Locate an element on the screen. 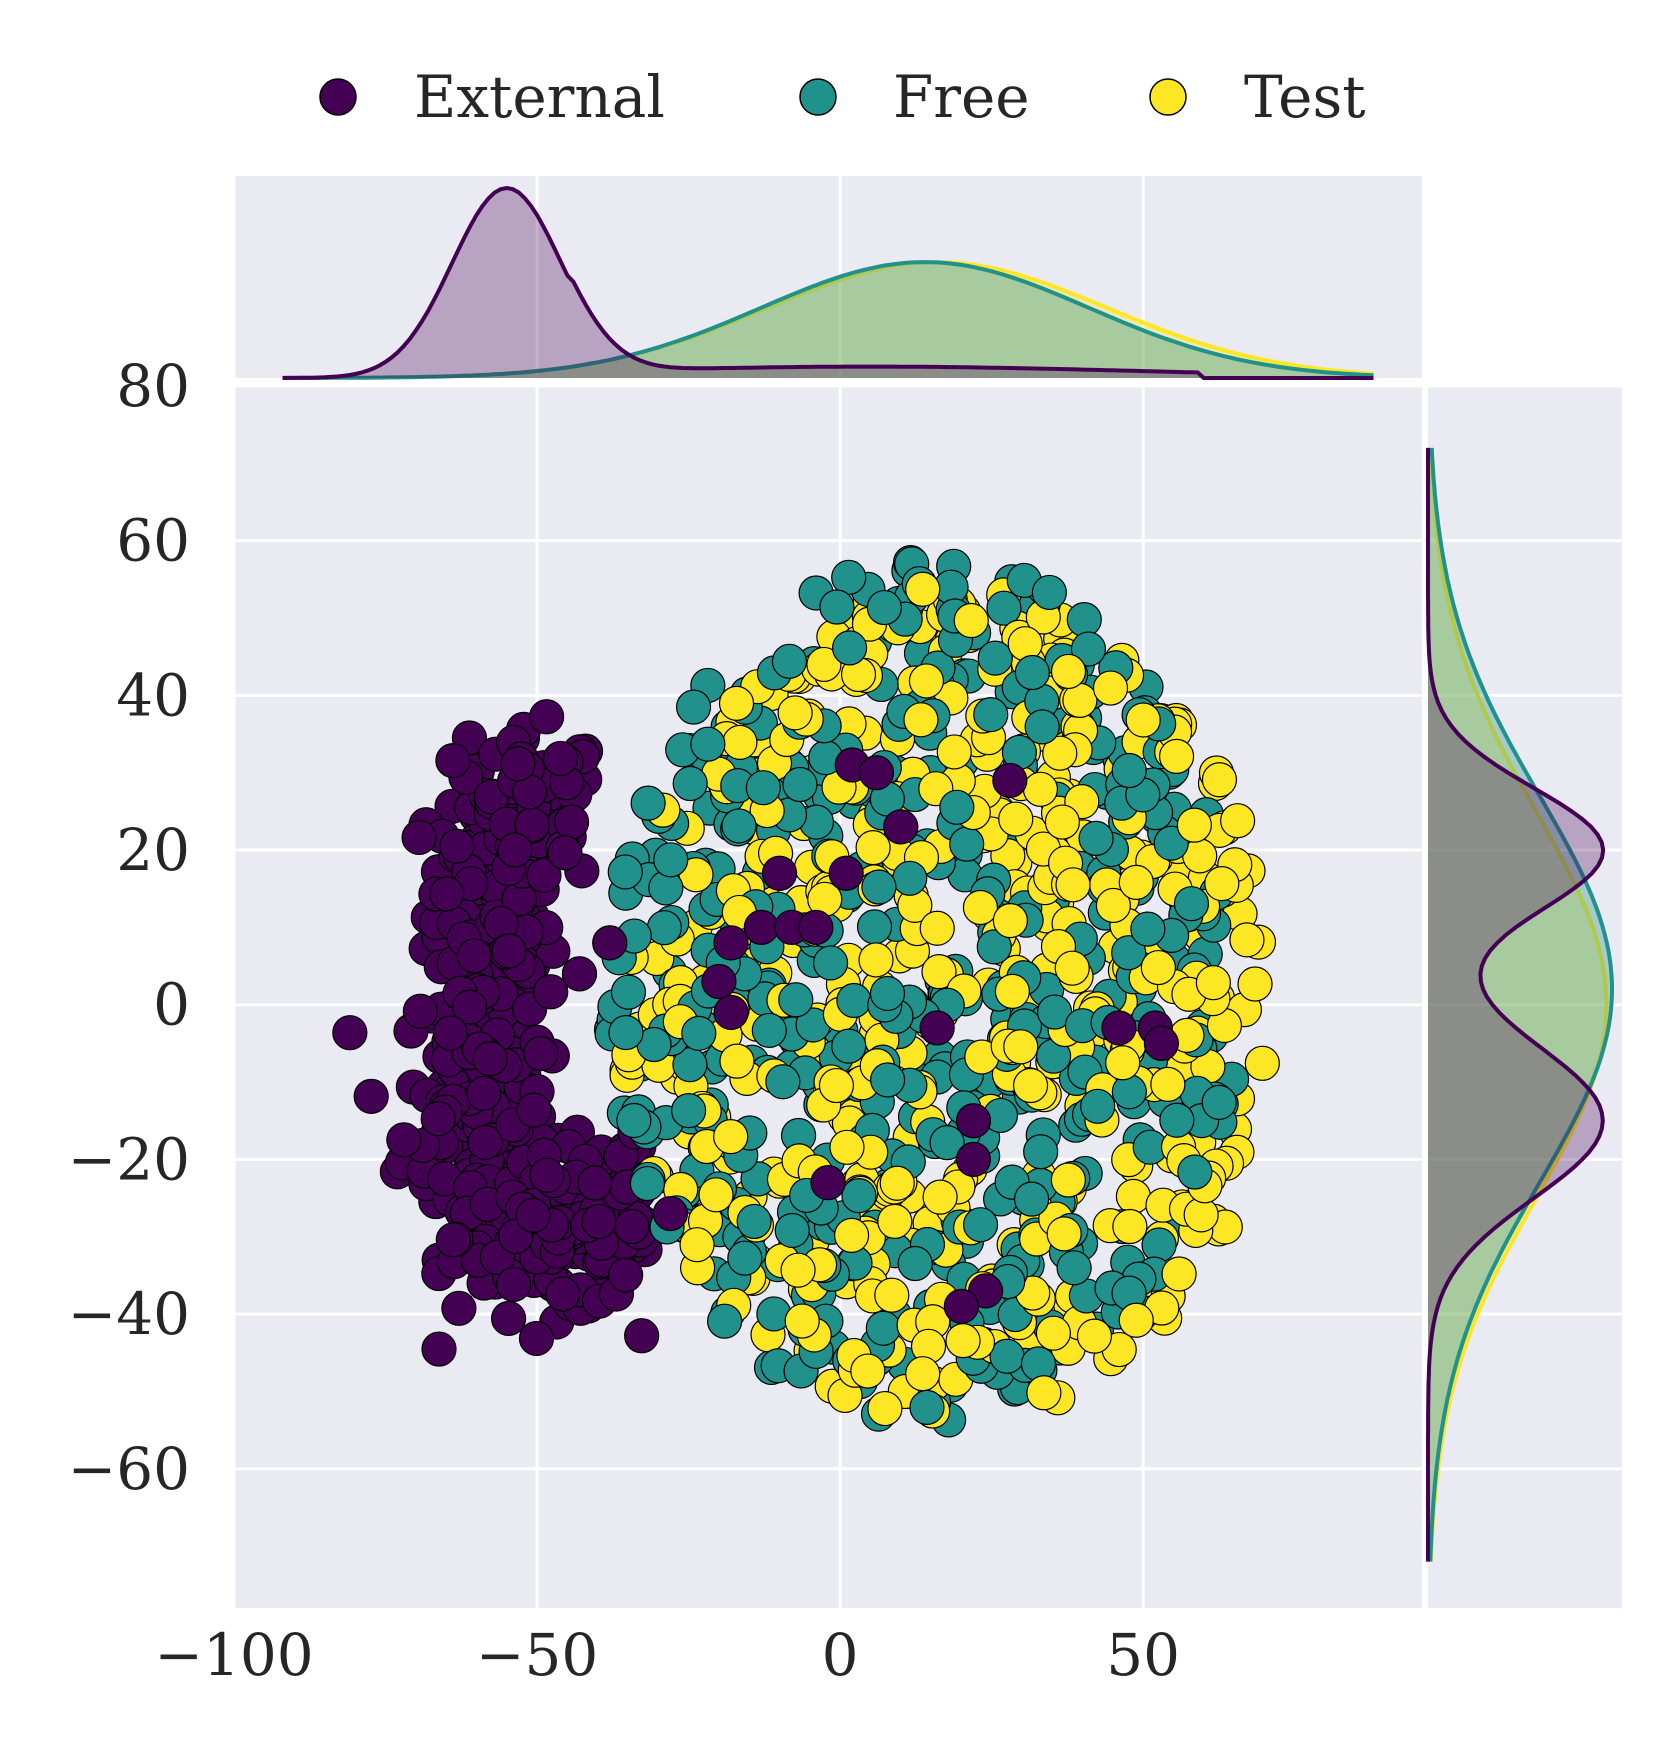  right-marginal-grid is located at coordinates (1525, 927).